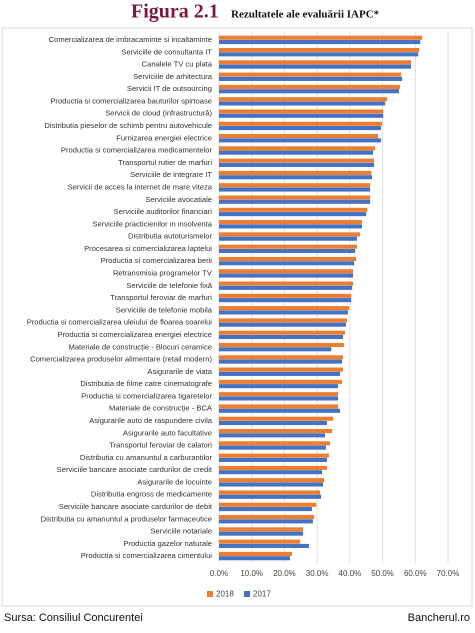  What do you see at coordinates (163, 211) in the screenshot?
I see `category-label: Serviciile auditorilor financiari` at bounding box center [163, 211].